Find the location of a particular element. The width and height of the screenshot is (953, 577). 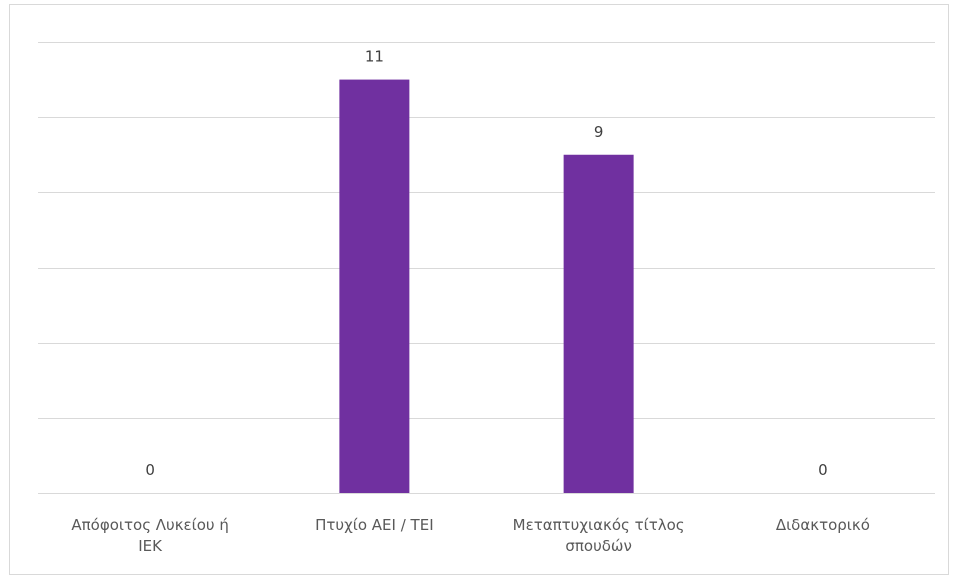

category-label: Μεταπτυχιακός τίτλος is located at coordinates (599, 525).